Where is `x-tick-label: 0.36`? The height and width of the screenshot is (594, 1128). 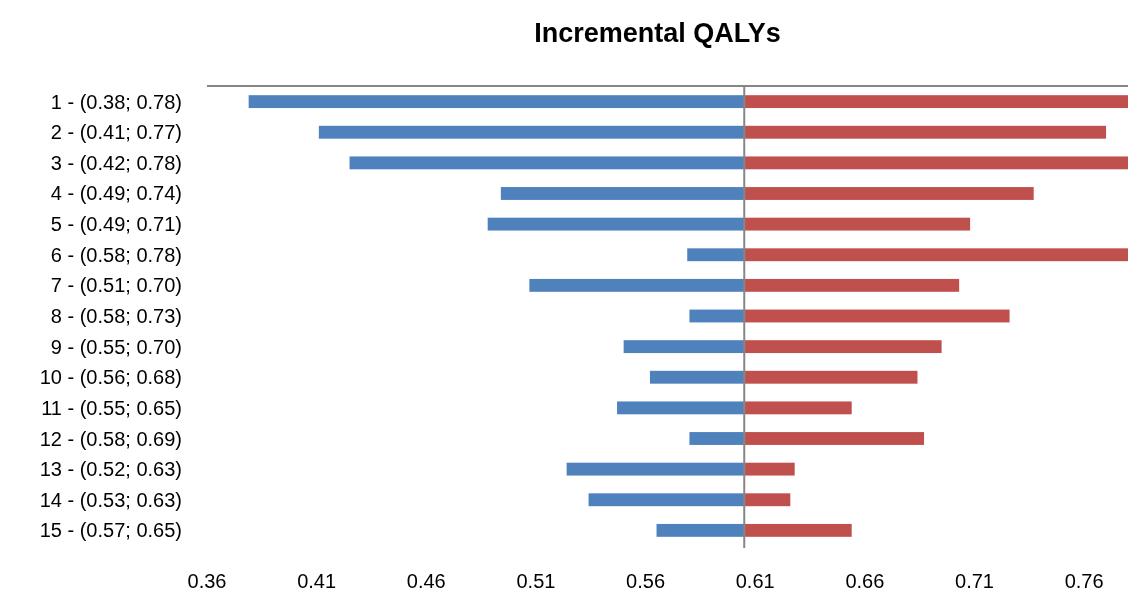
x-tick-label: 0.36 is located at coordinates (207, 581).